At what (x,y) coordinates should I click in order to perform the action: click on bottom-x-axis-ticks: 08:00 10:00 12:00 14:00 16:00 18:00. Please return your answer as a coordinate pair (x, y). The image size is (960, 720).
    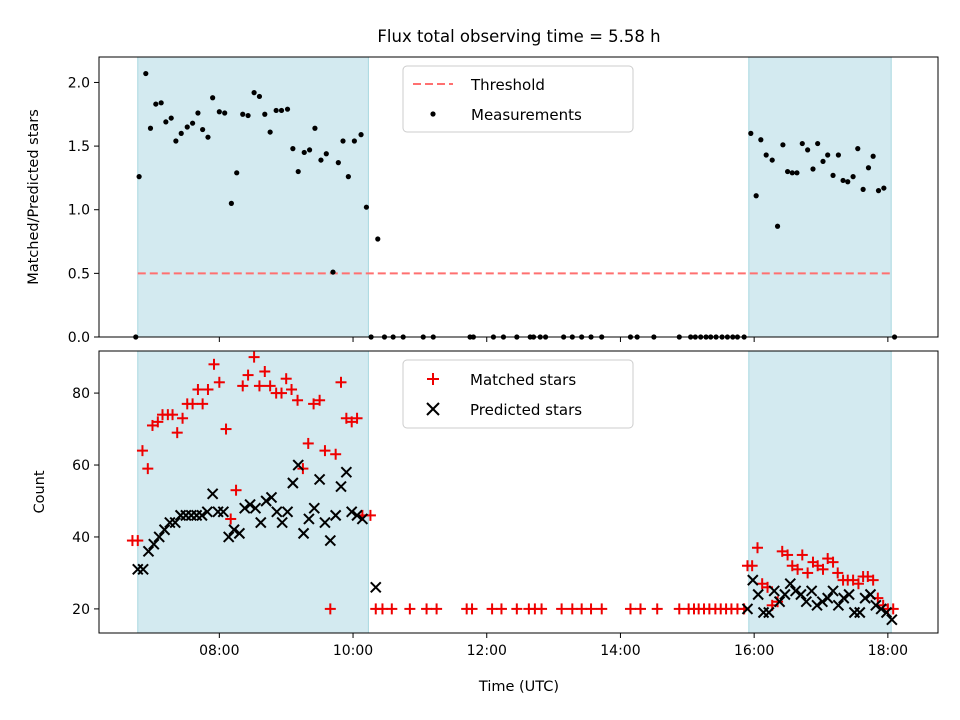
    Looking at the image, I should click on (553, 646).